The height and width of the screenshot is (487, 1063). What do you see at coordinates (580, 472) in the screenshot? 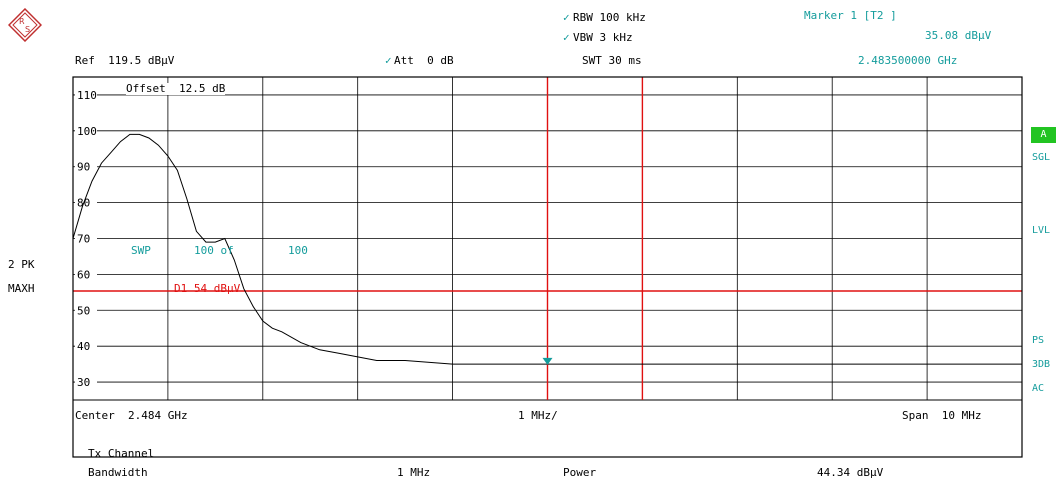
I see `power-label: Power` at bounding box center [580, 472].